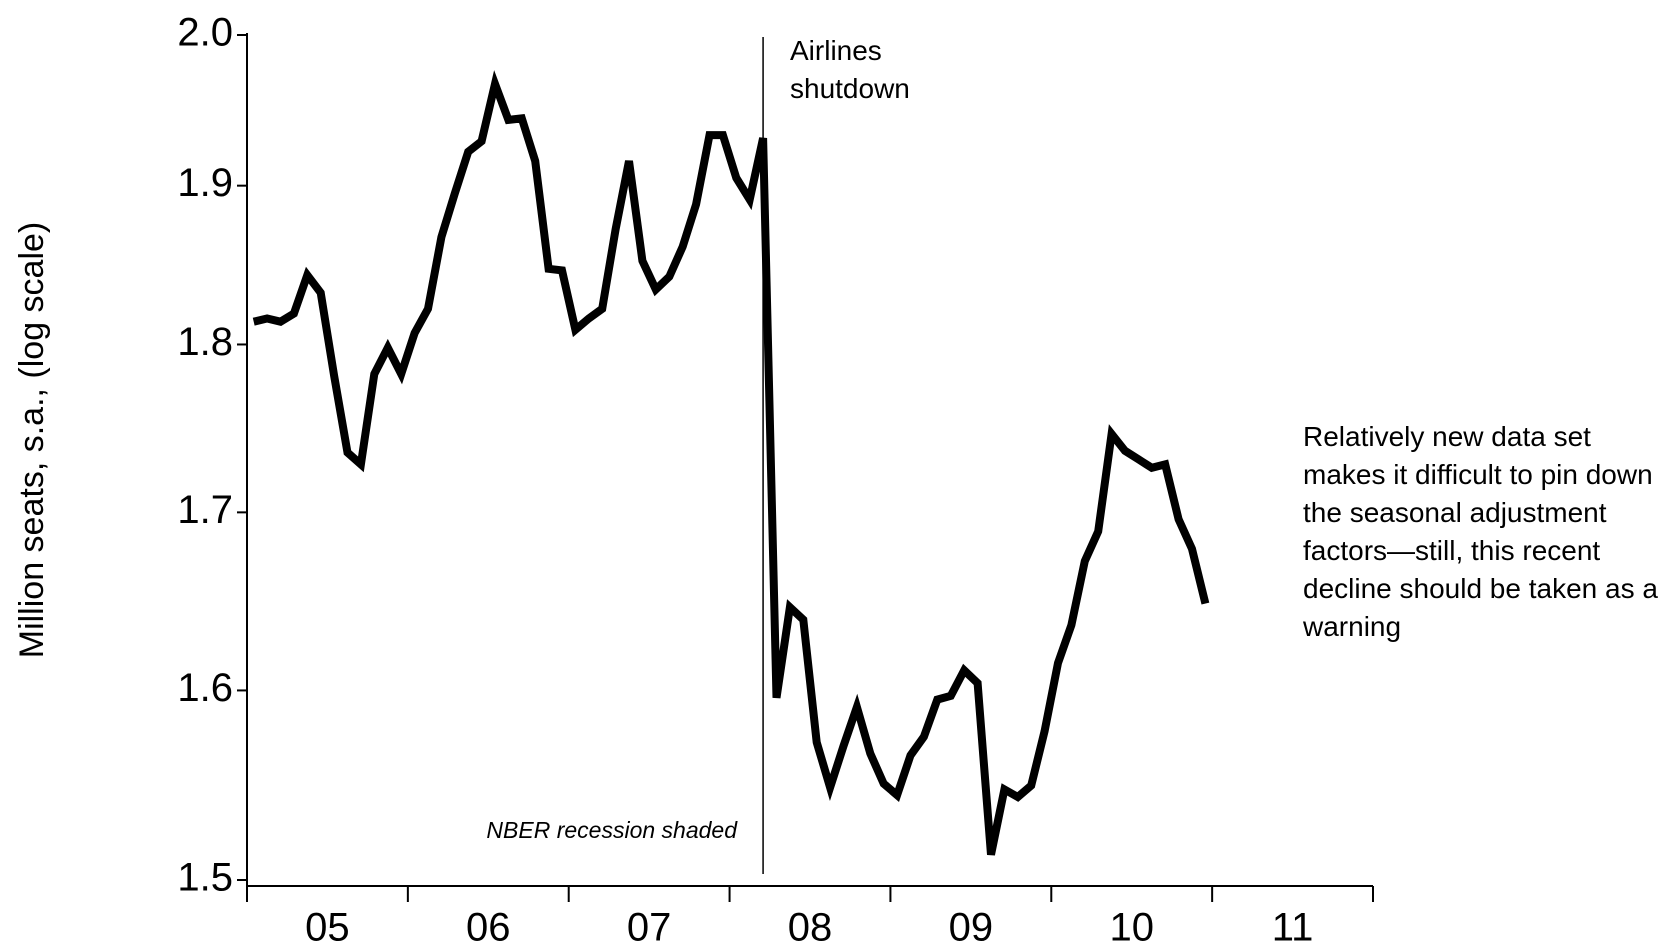  I want to click on x-tick-label: 11, so click(1293, 927).